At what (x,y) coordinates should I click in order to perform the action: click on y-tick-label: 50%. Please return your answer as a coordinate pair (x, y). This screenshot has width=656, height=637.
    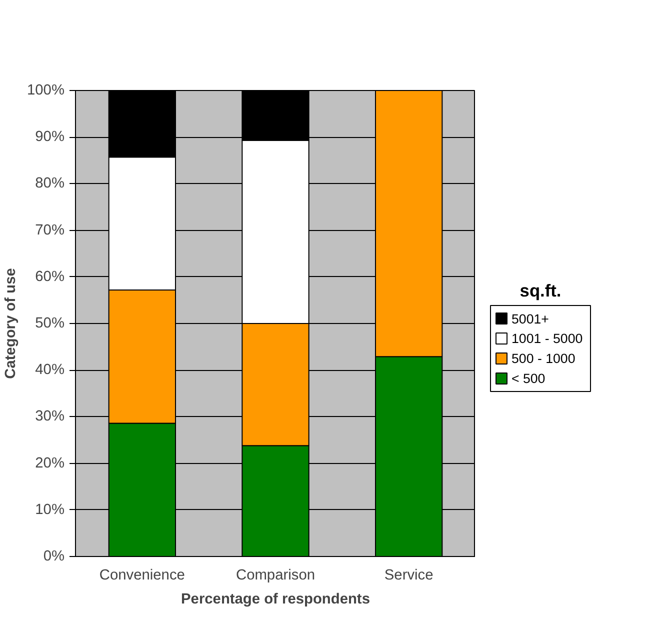
    Looking at the image, I should click on (50, 324).